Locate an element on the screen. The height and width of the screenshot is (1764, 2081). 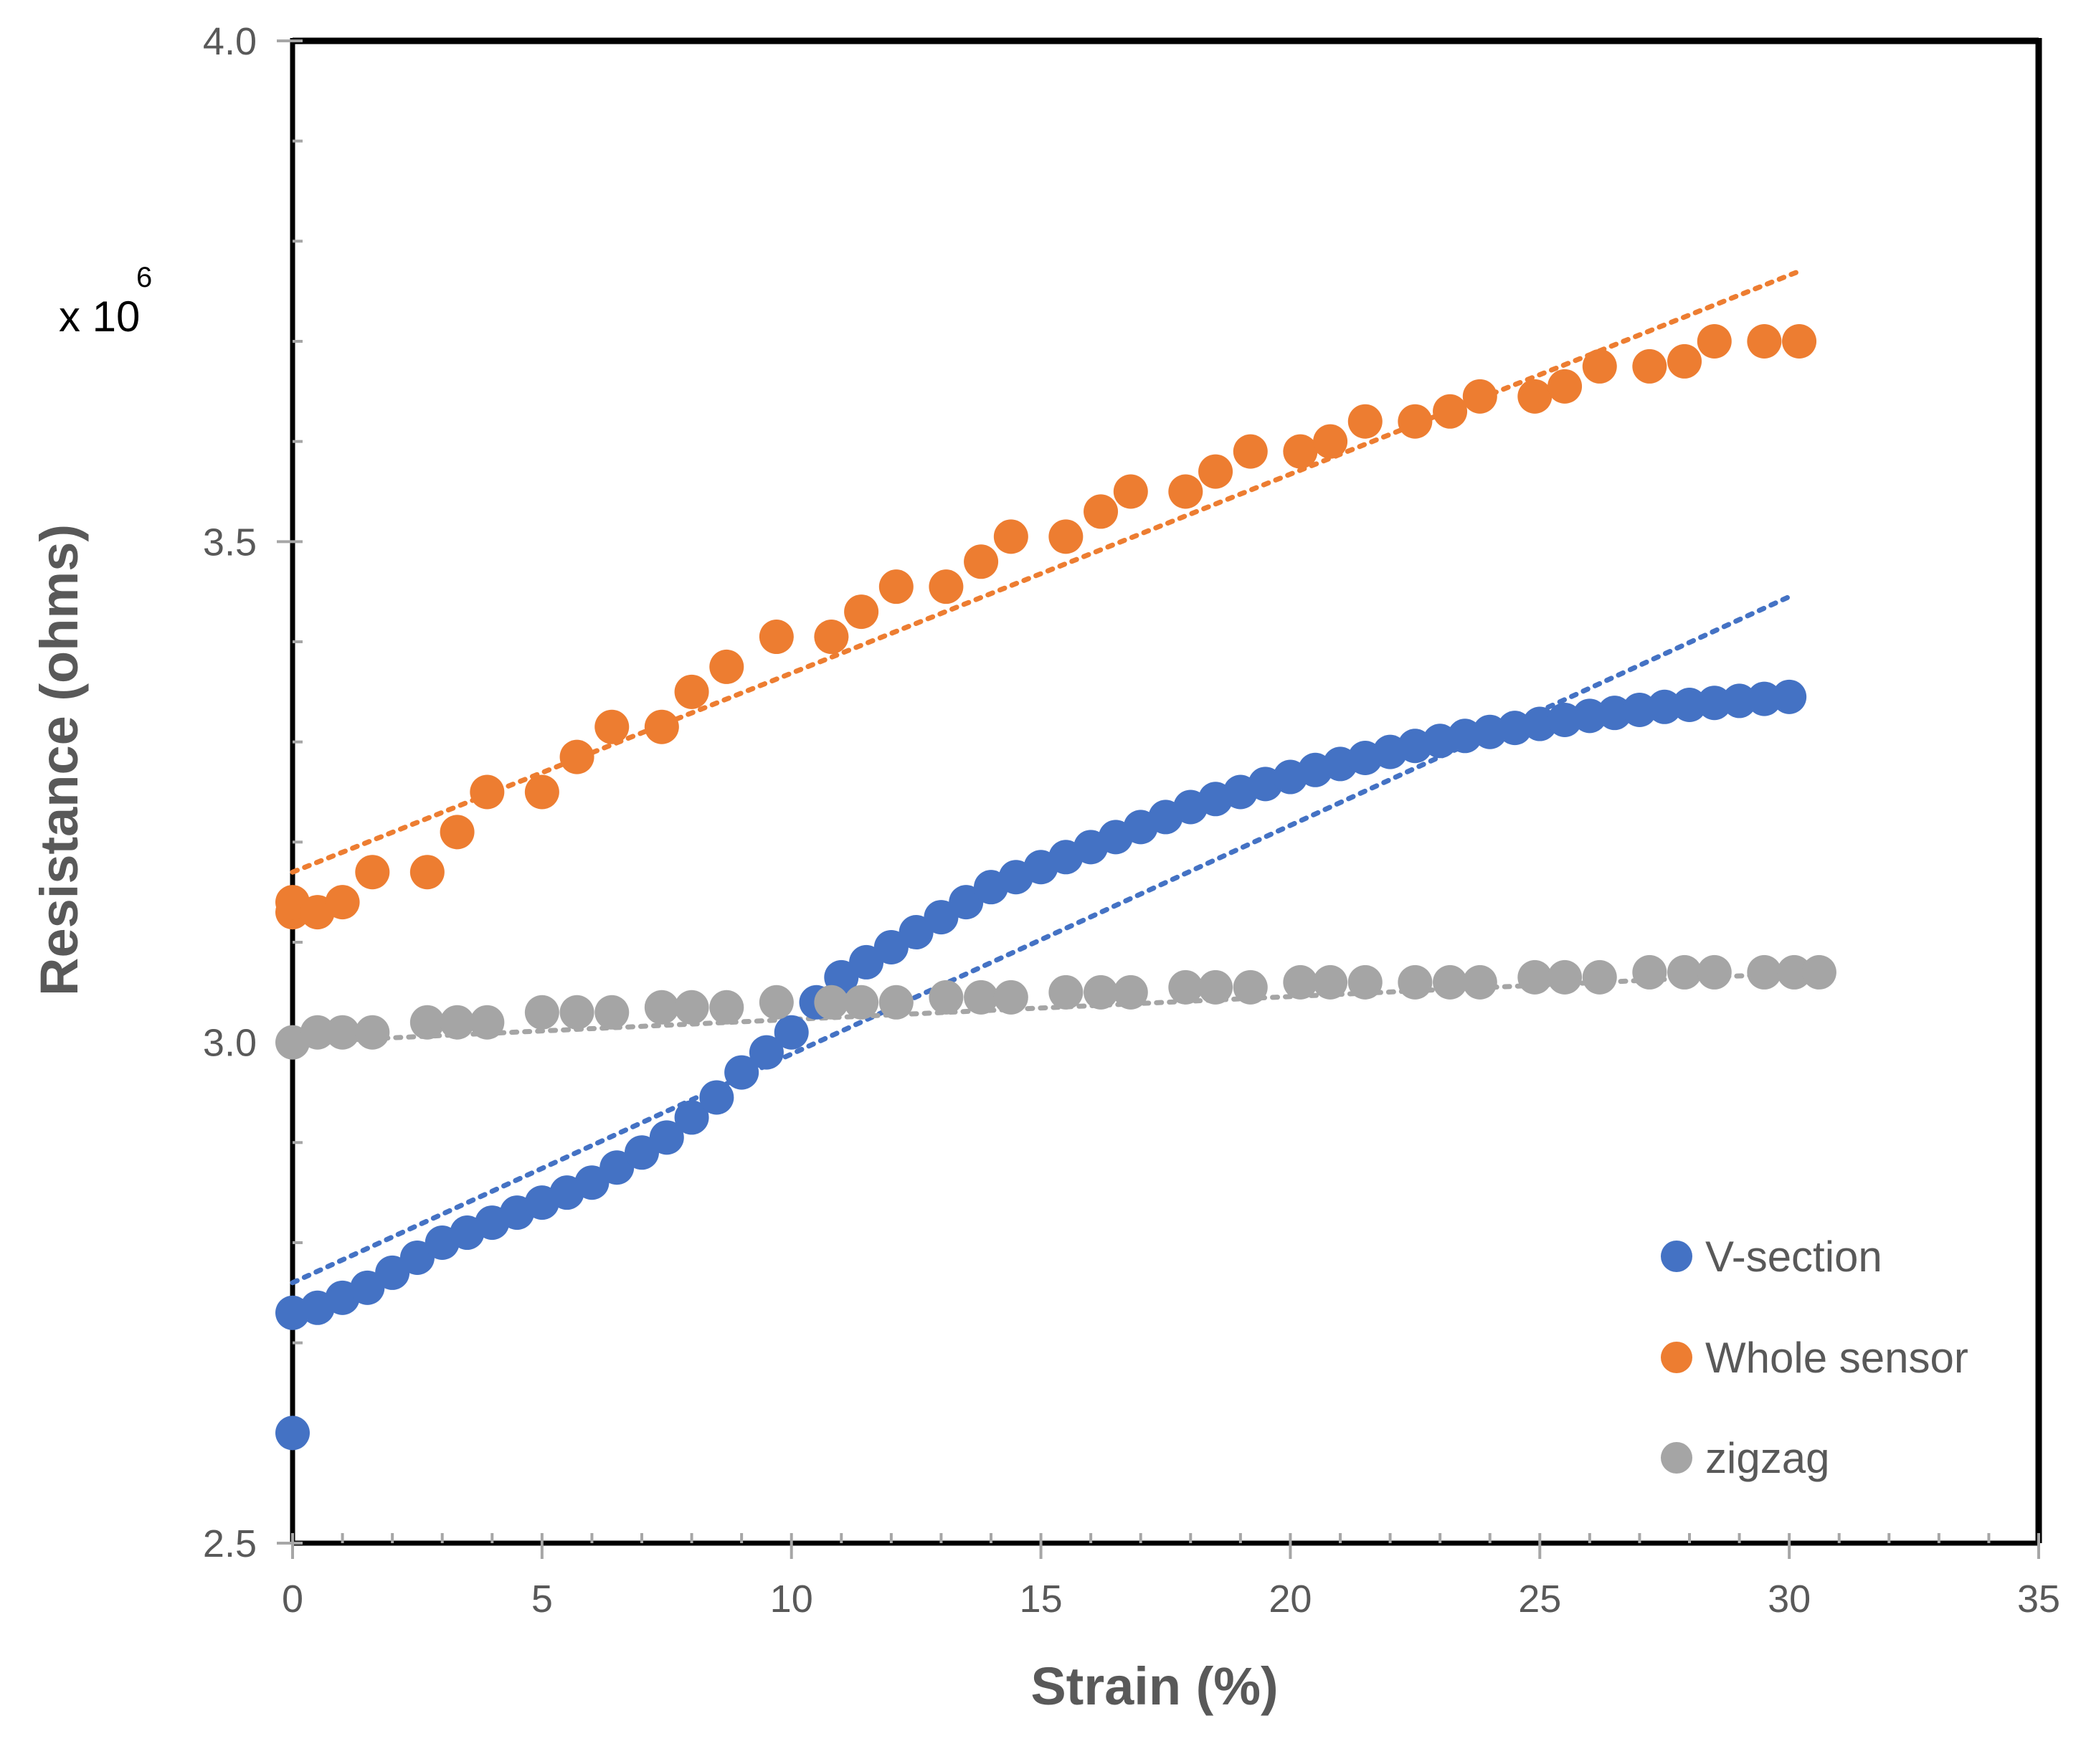
legend-label-v-section: V-section is located at coordinates (1794, 1257).